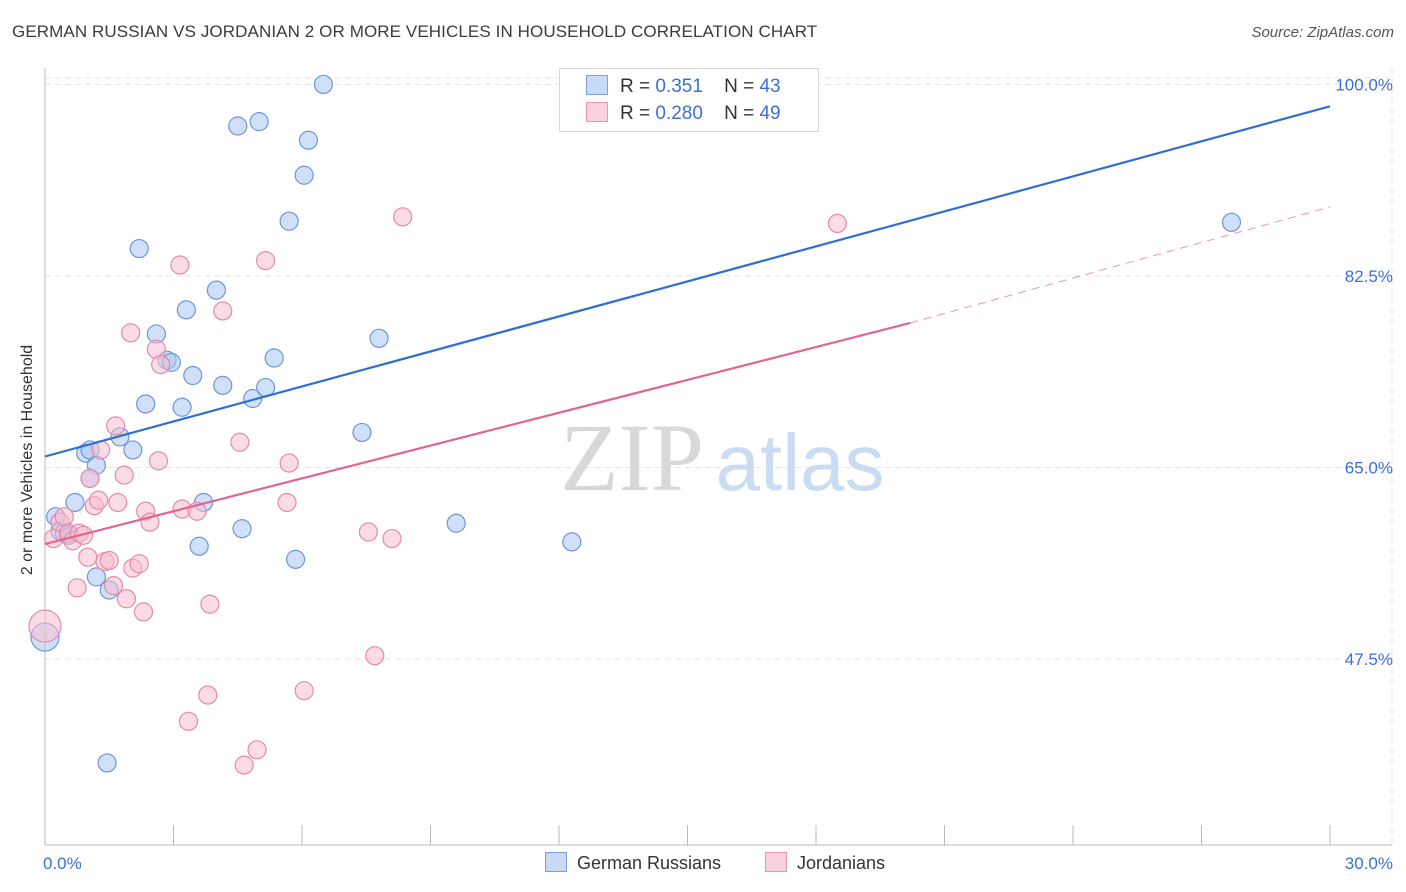 This screenshot has width=1406, height=892. Describe the element at coordinates (689, 100) in the screenshot. I see `correlation-legend: R = 0.351 N = 43 R = 0.280 N = 49` at that location.